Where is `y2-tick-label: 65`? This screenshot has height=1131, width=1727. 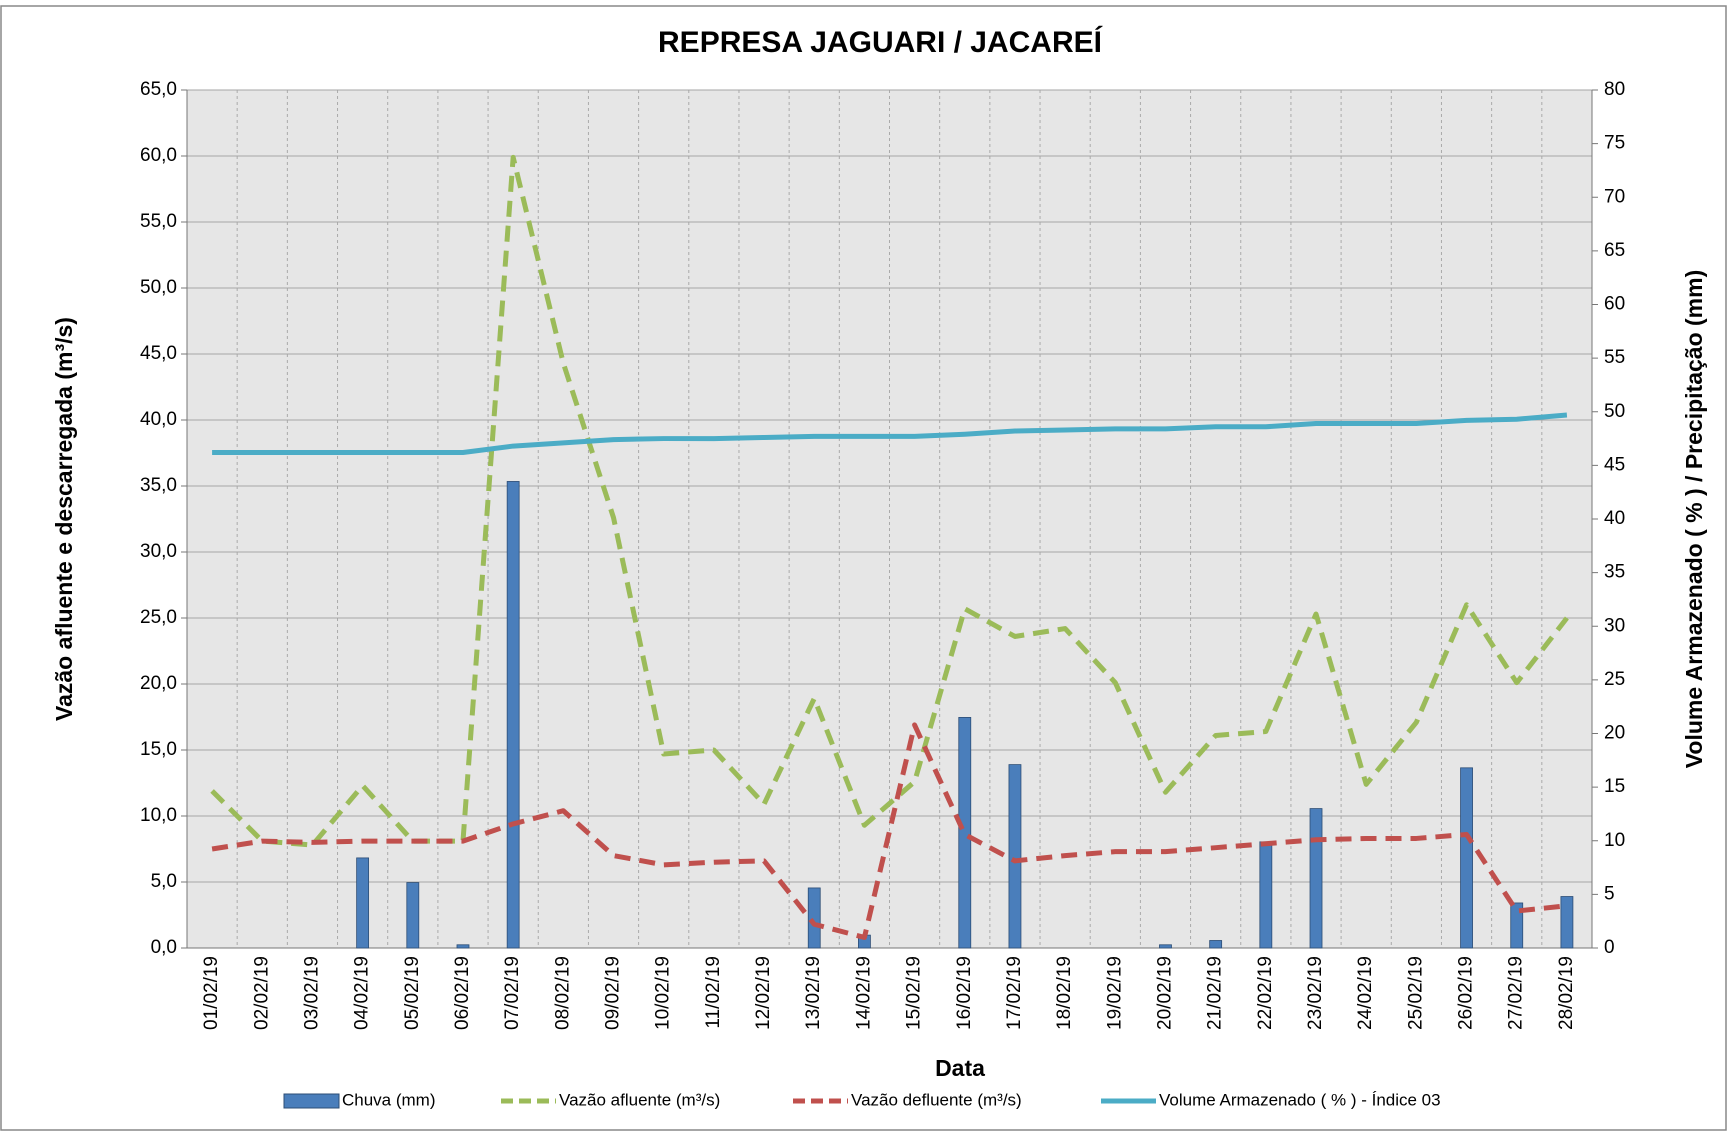 y2-tick-label: 65 is located at coordinates (1614, 250).